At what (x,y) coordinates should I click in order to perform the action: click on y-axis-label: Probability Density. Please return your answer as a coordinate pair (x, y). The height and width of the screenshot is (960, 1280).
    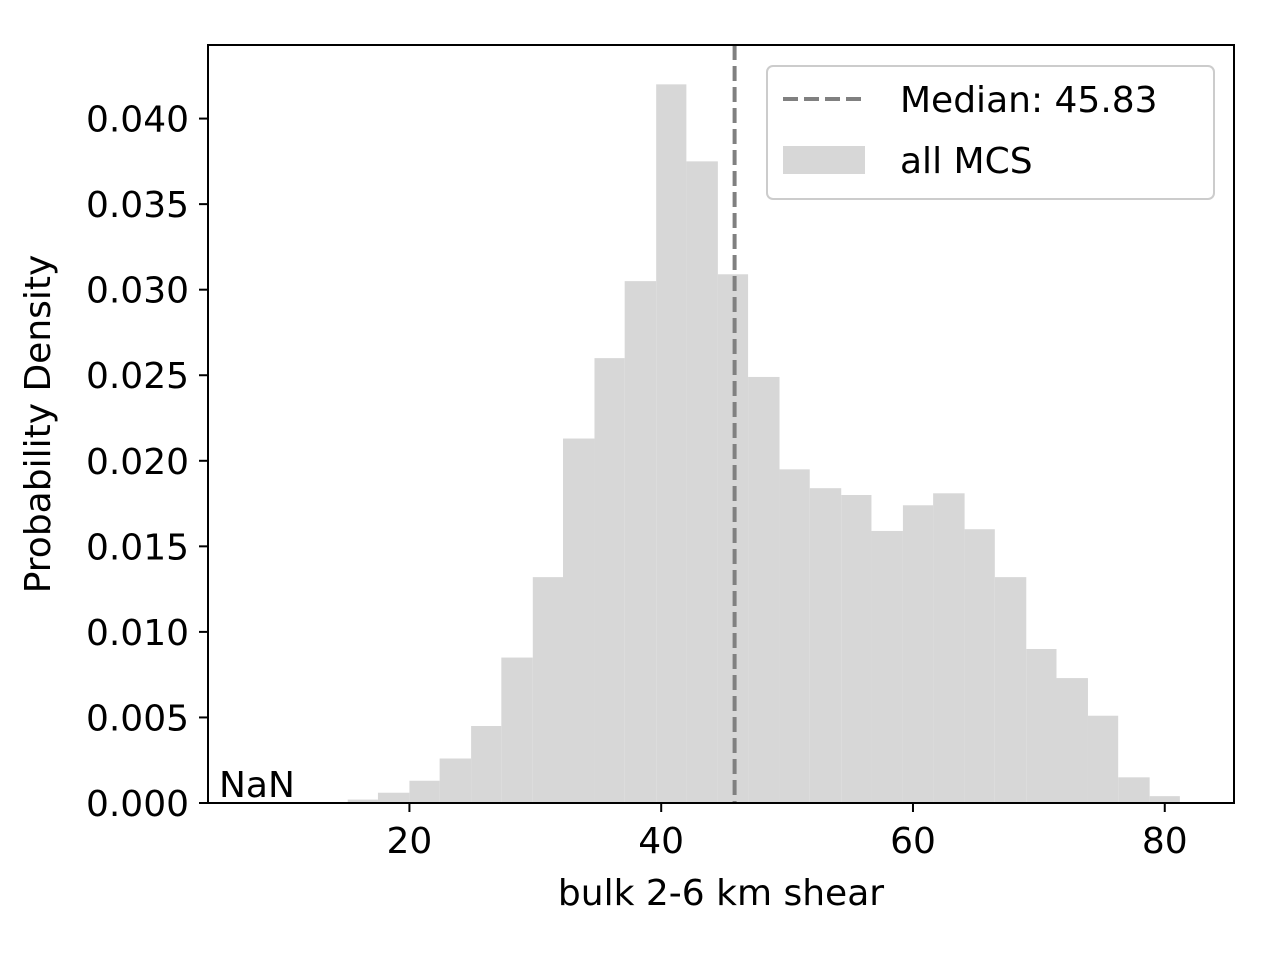
    Looking at the image, I should click on (38, 424).